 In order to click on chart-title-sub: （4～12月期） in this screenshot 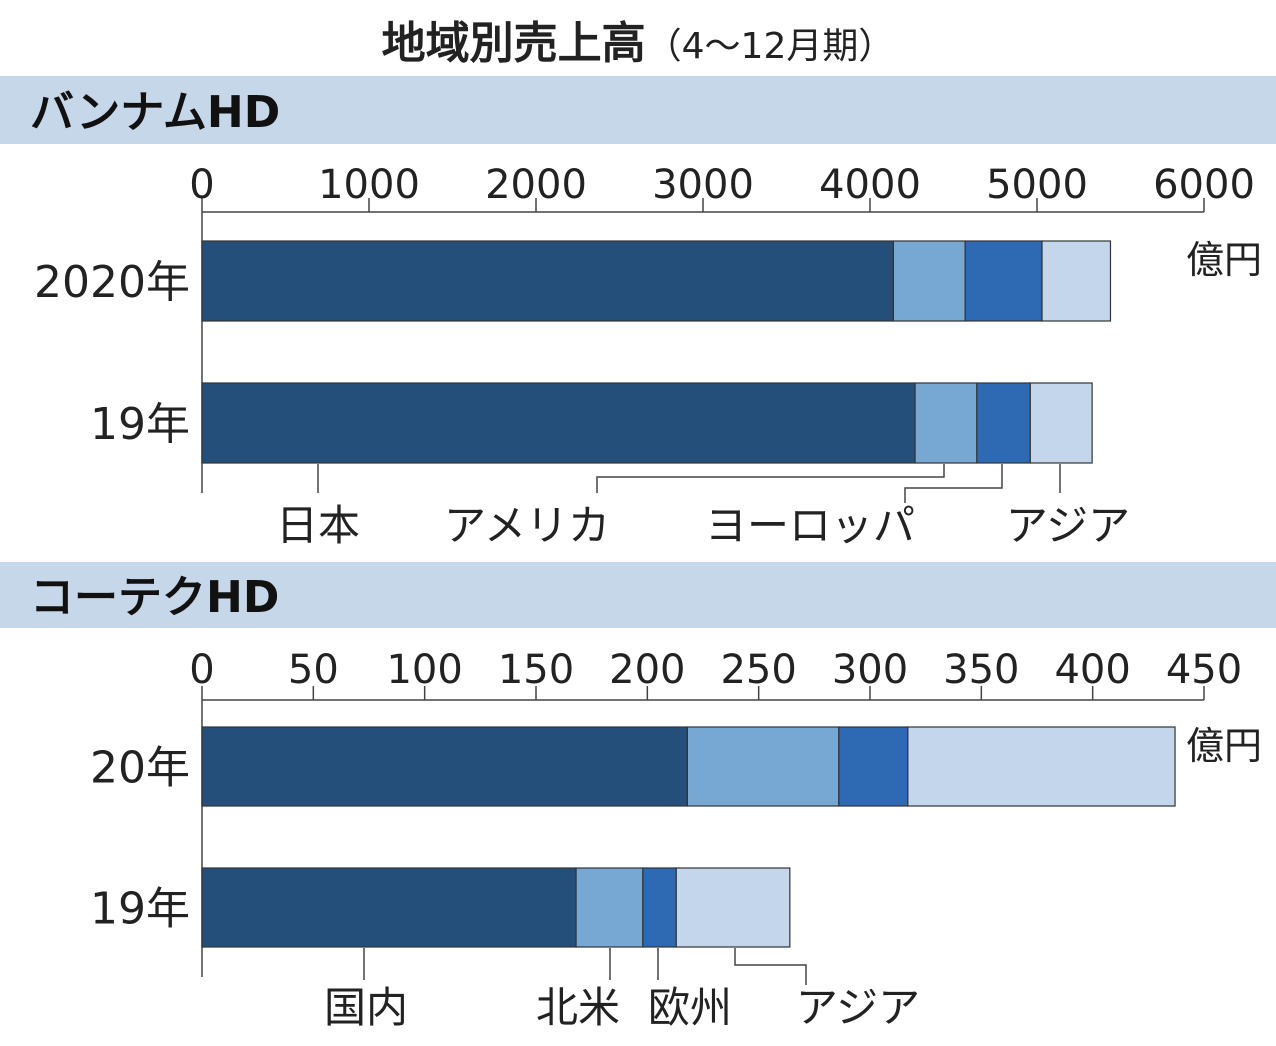, I will do `click(770, 46)`.